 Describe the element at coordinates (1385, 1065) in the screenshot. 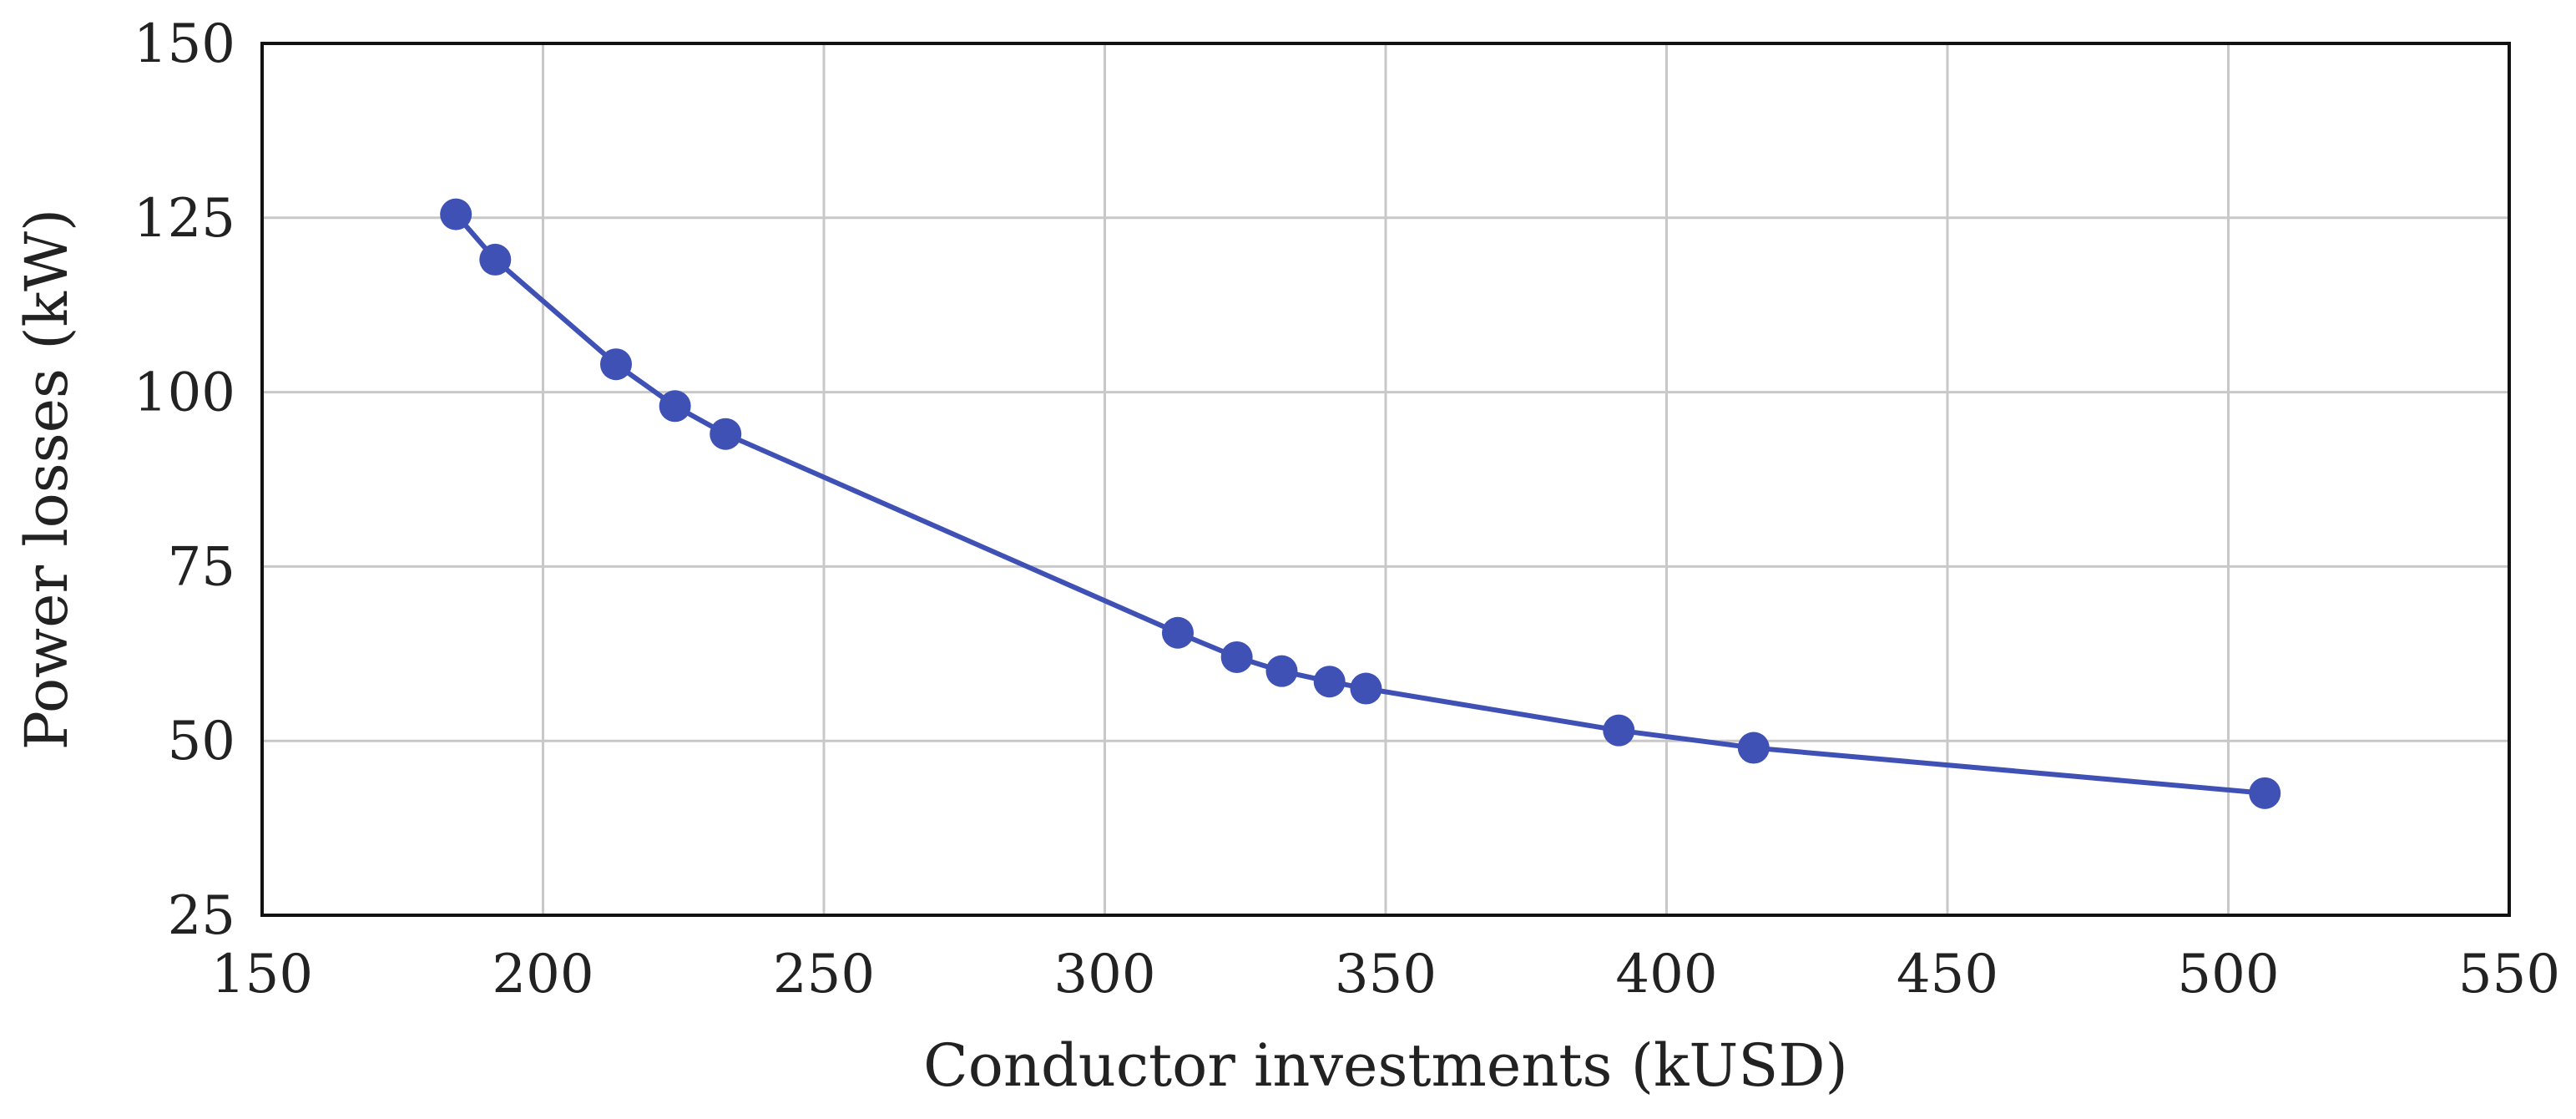

I see `x-axis-title: Conductor investments (kUSD)` at that location.